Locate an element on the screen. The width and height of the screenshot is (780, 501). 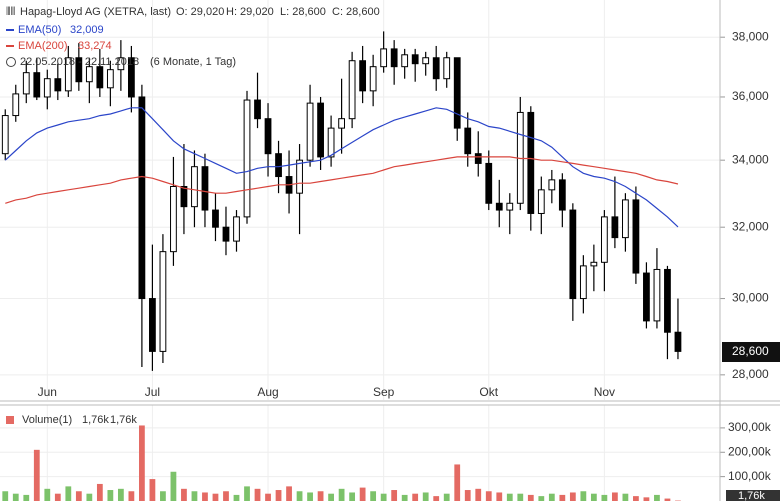
x-tick-label: Nov is located at coordinates (604, 392).